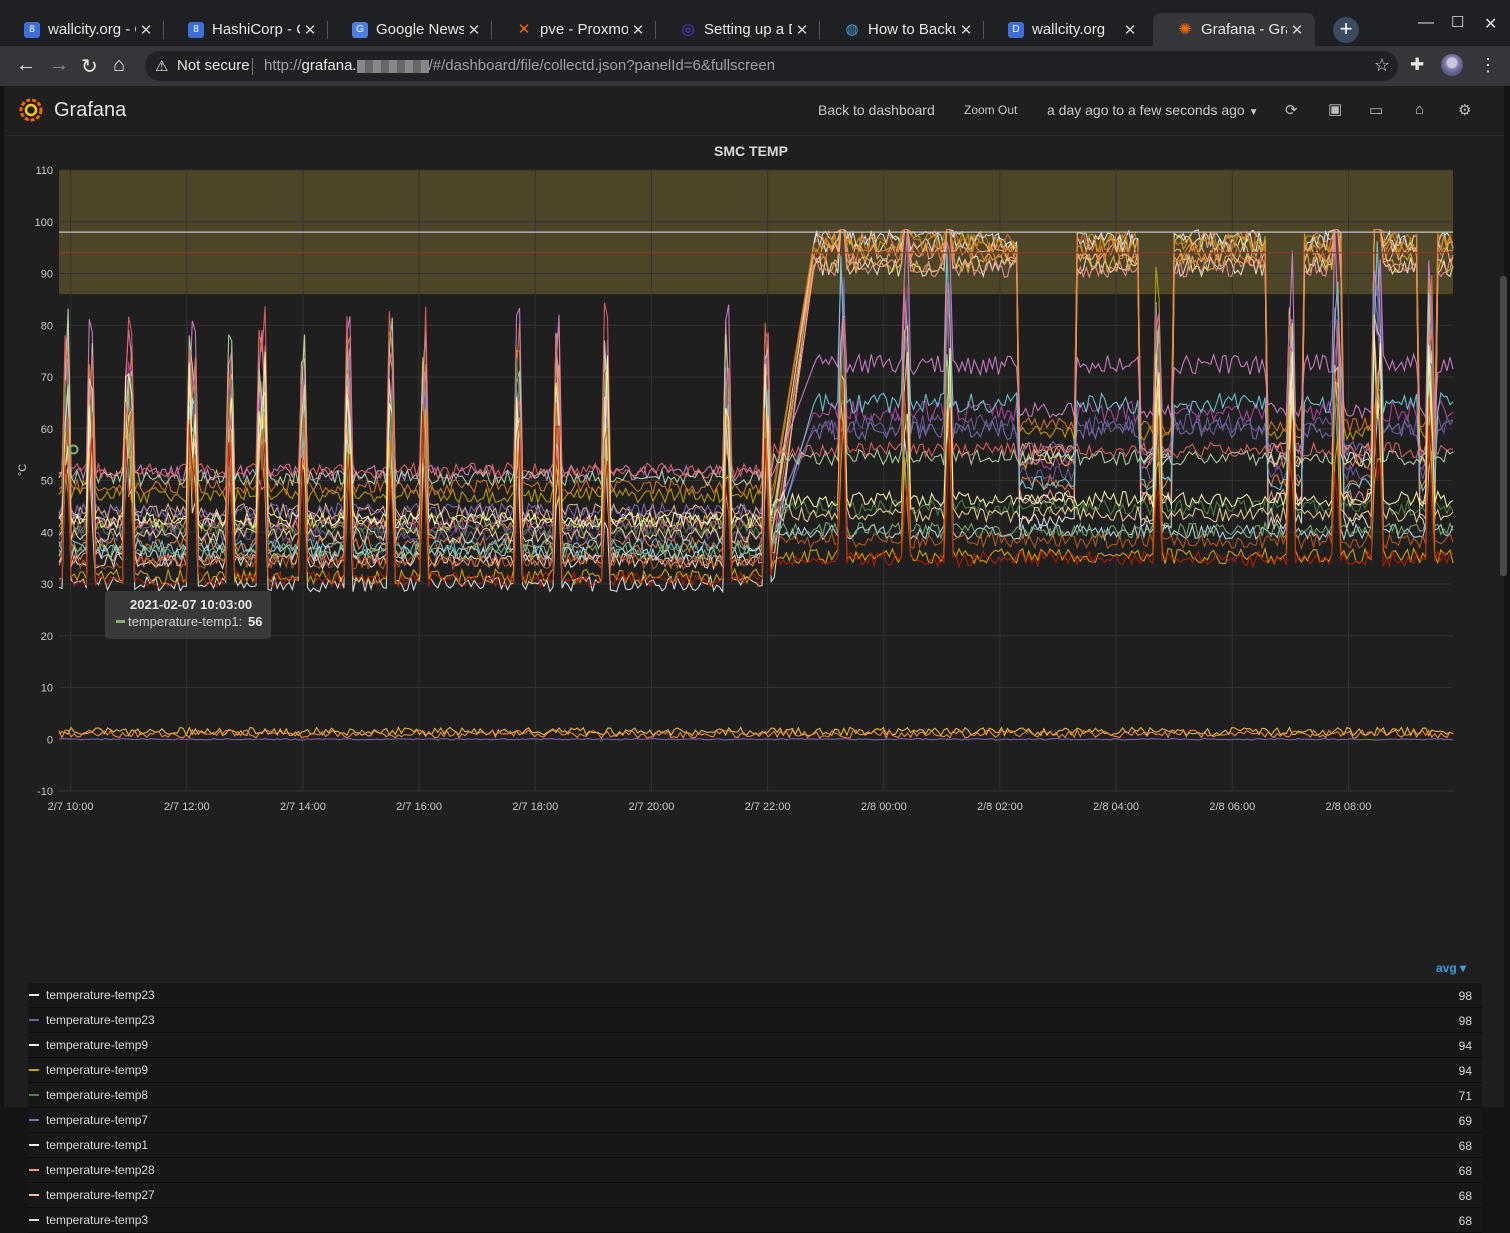 The image size is (1510, 1233). What do you see at coordinates (755, 1095) in the screenshot?
I see `legend-row: temperature-temp8 71` at bounding box center [755, 1095].